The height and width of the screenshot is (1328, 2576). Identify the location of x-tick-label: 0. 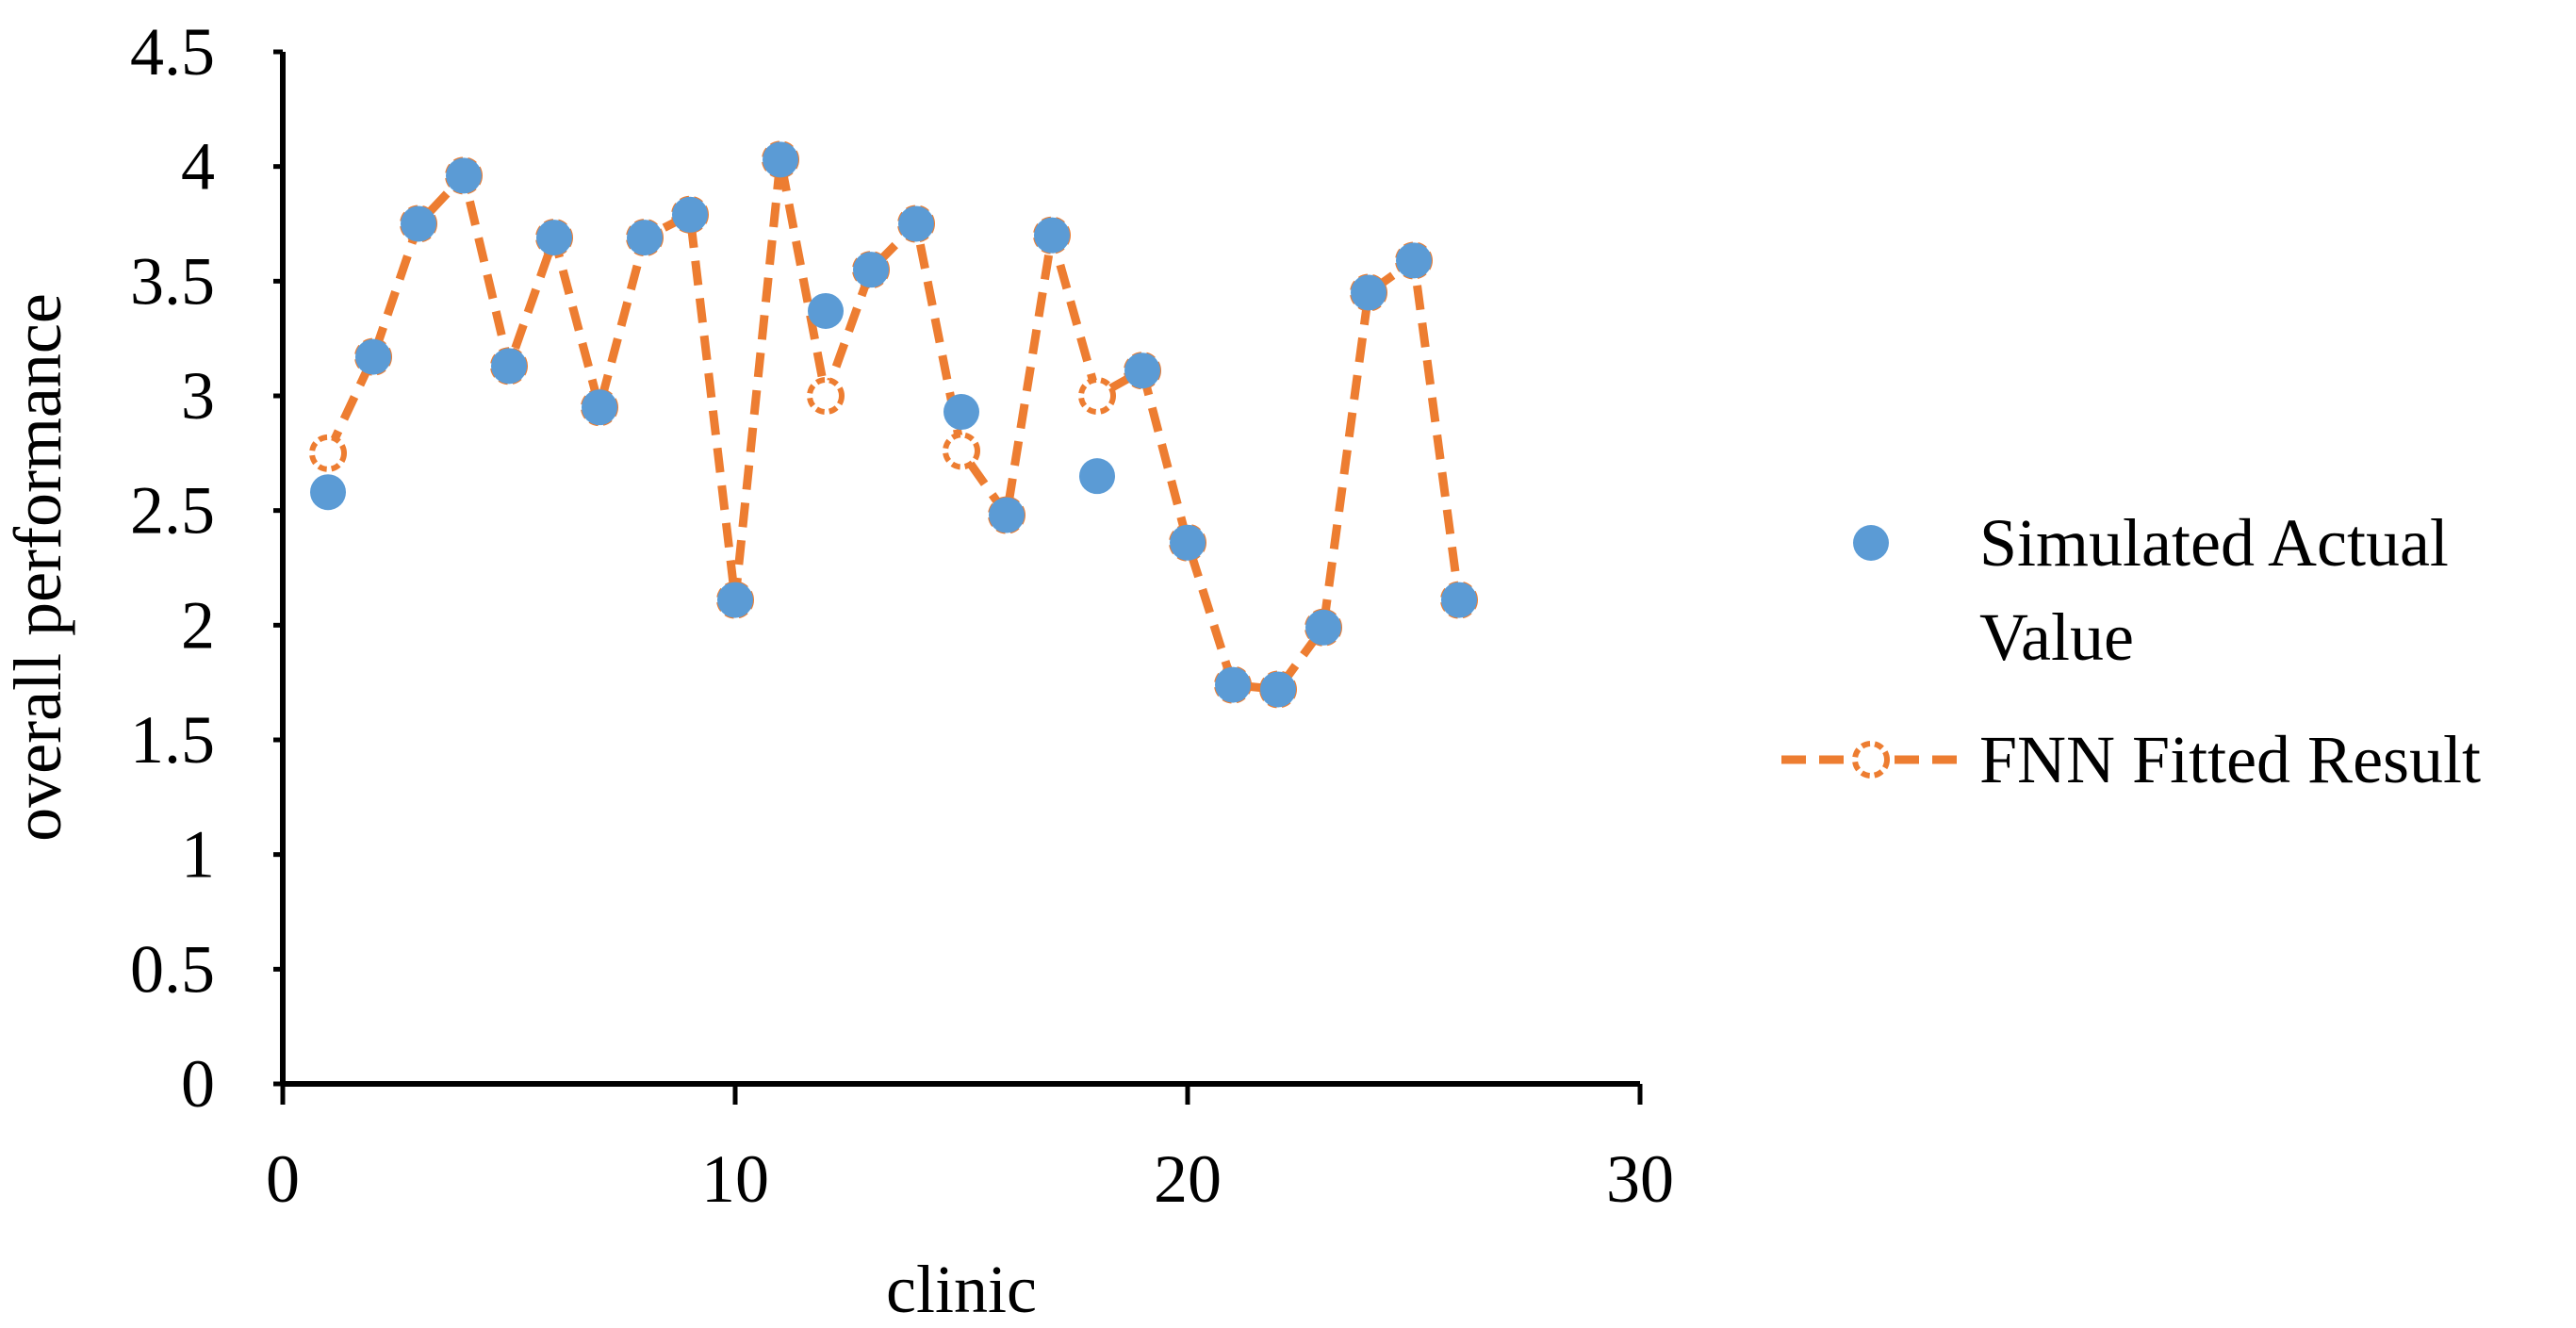
(283, 1179).